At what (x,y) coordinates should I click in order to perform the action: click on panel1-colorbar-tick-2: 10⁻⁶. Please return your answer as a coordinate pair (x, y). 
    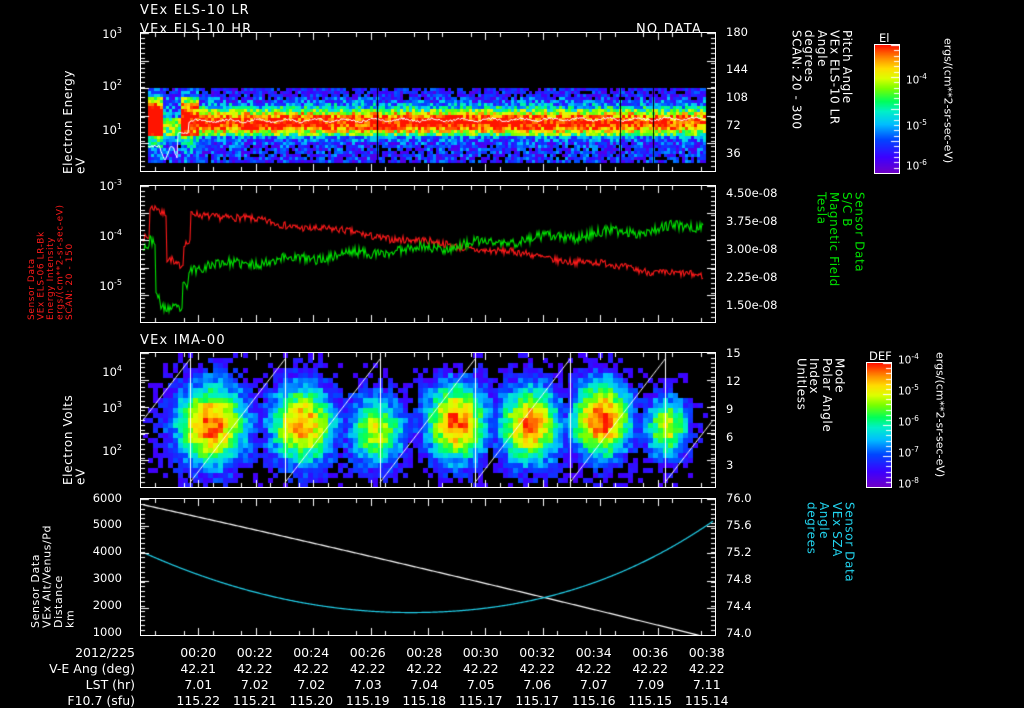
    Looking at the image, I should click on (916, 165).